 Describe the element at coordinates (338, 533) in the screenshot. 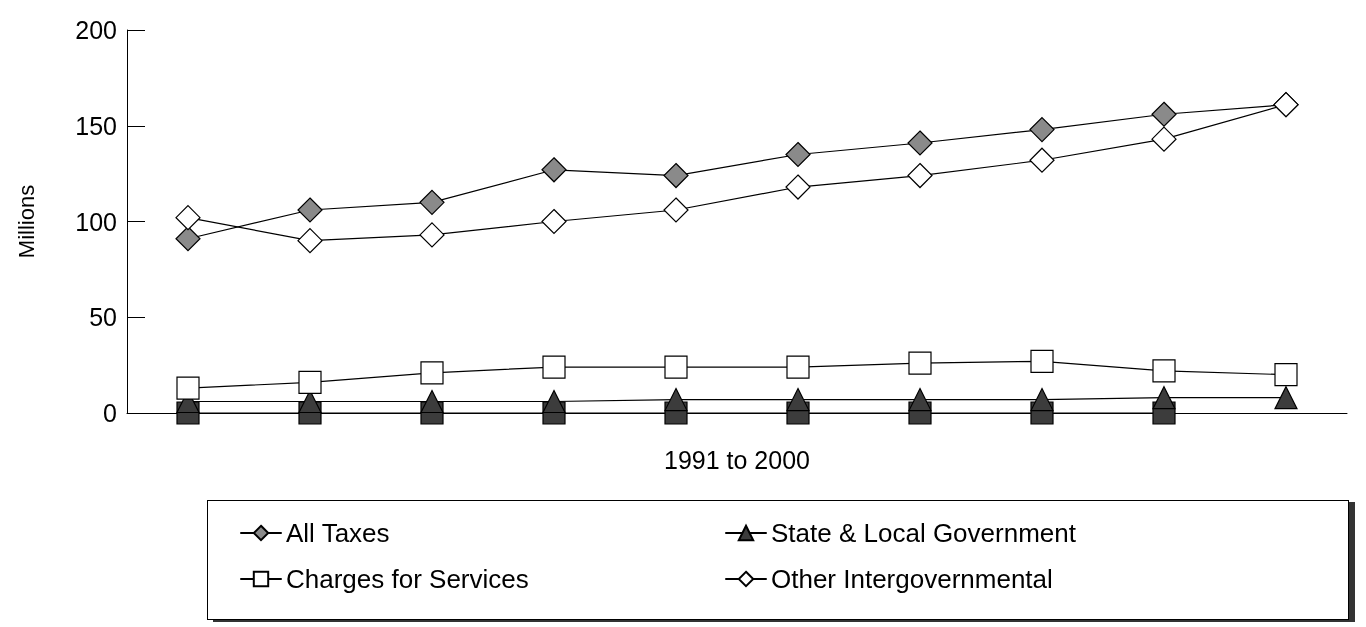

I see `legend-label: All Taxes` at that location.